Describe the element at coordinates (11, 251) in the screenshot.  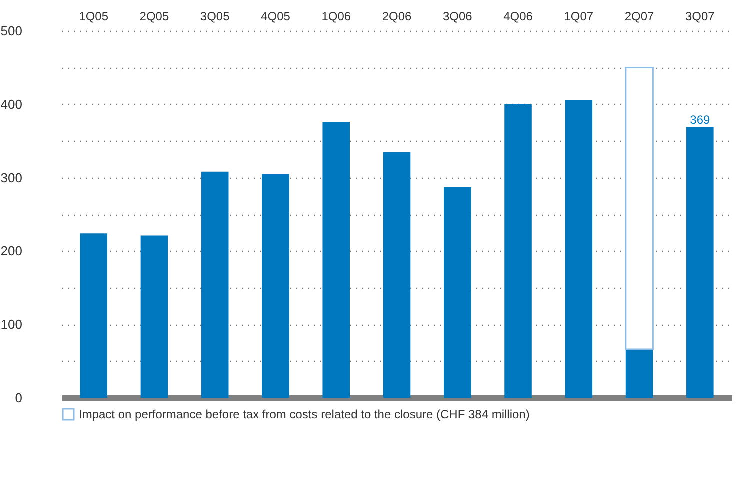
I see `y-tick-label: 200` at that location.